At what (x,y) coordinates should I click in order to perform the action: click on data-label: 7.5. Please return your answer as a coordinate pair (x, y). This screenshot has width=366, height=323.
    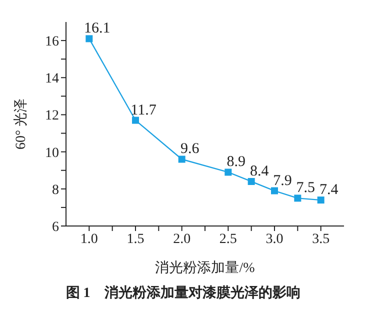
    Looking at the image, I should click on (306, 188).